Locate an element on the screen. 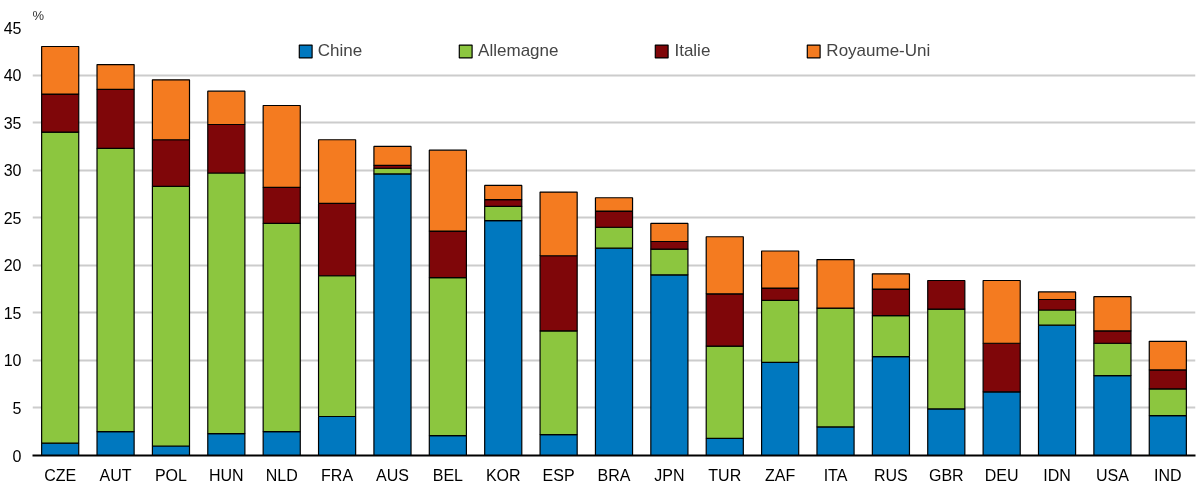  x-tick-label: RUS is located at coordinates (891, 475).